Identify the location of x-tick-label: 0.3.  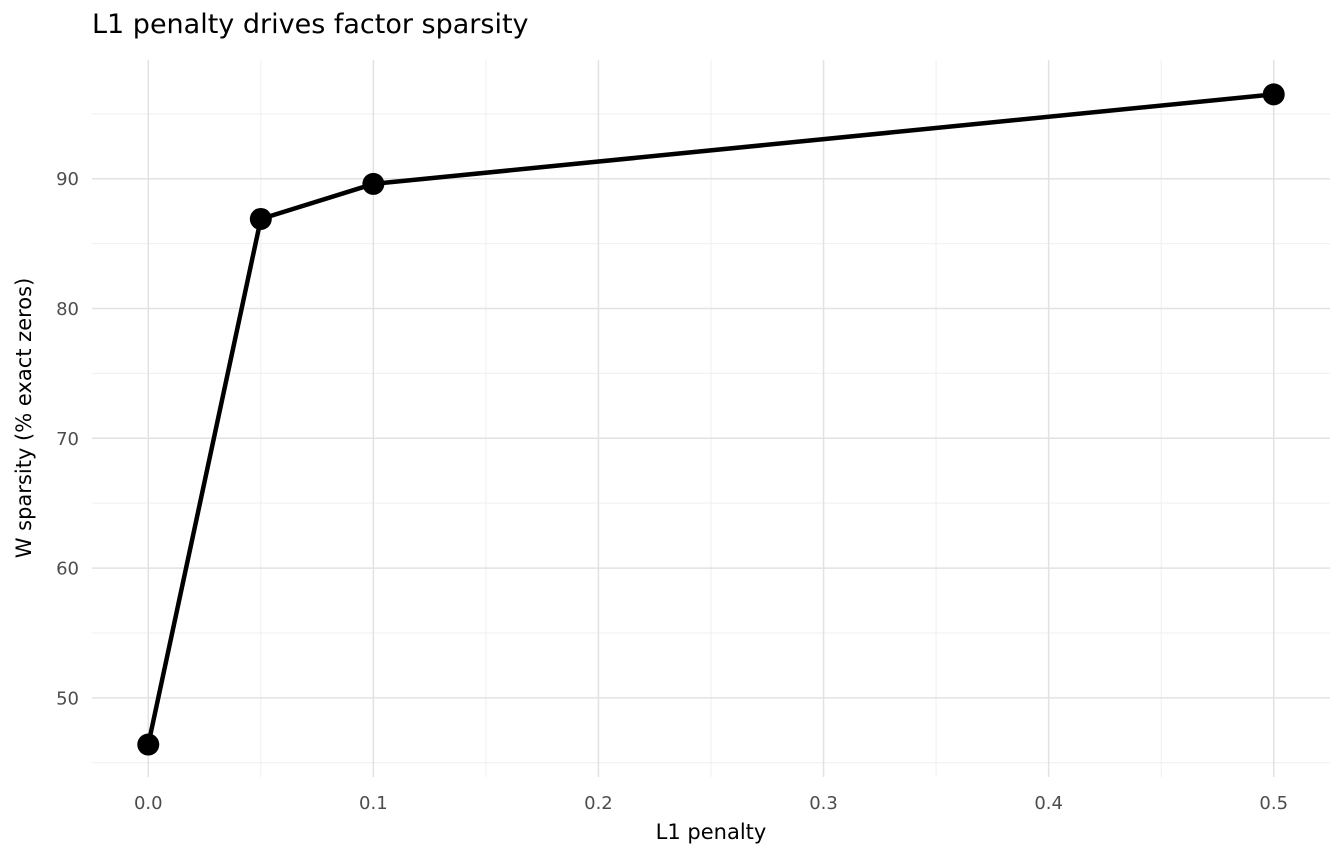
(823, 803).